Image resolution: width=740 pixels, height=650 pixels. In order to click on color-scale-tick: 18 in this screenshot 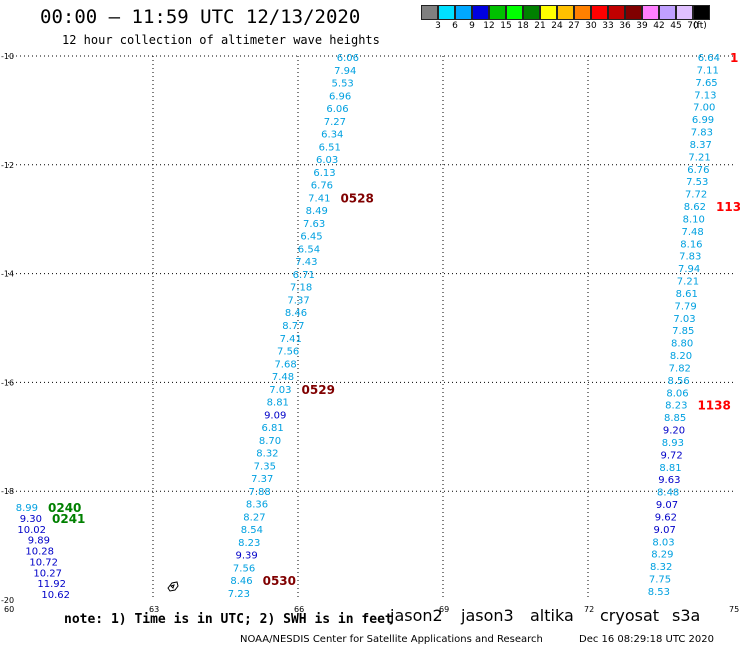, I will do `click(523, 26)`.